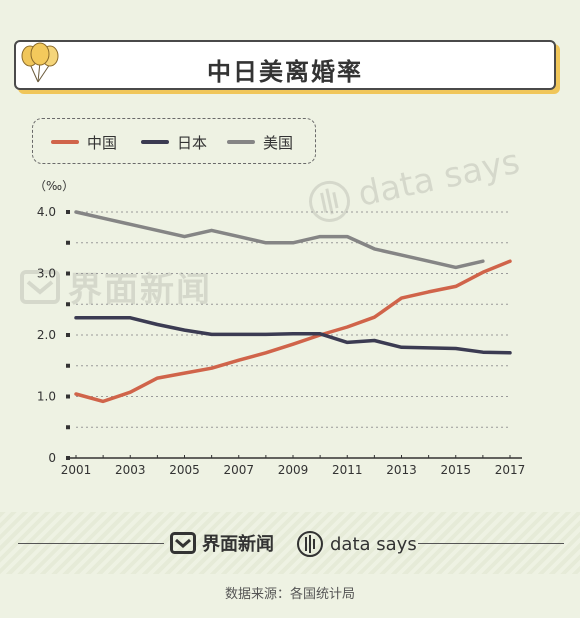  Describe the element at coordinates (401, 470) in the screenshot. I see `x-tick-label: 2013` at that location.